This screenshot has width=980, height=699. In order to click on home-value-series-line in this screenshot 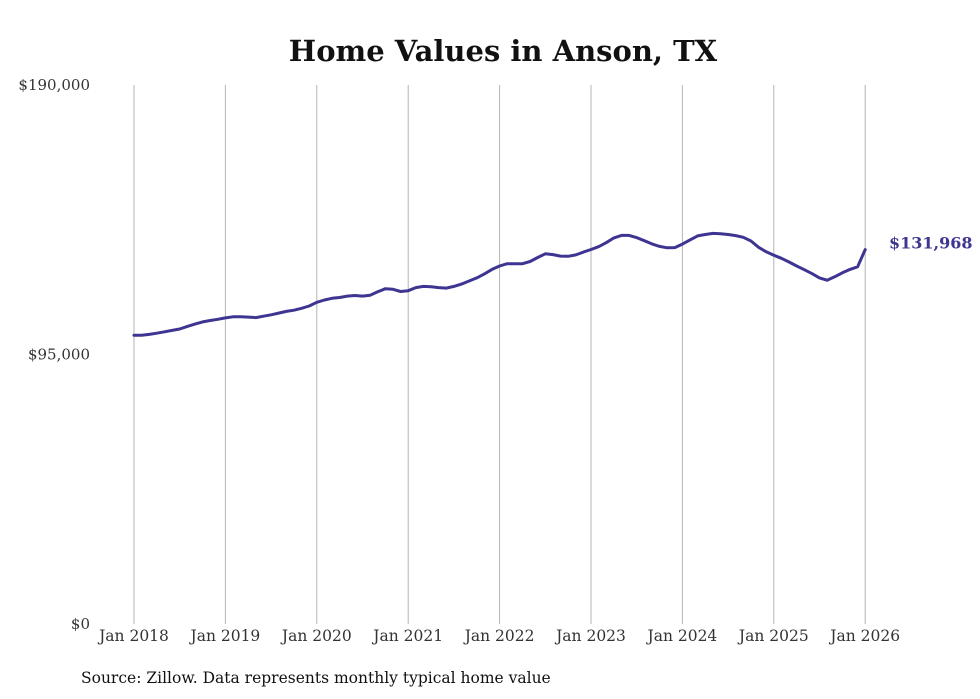, I will do `click(499, 284)`.